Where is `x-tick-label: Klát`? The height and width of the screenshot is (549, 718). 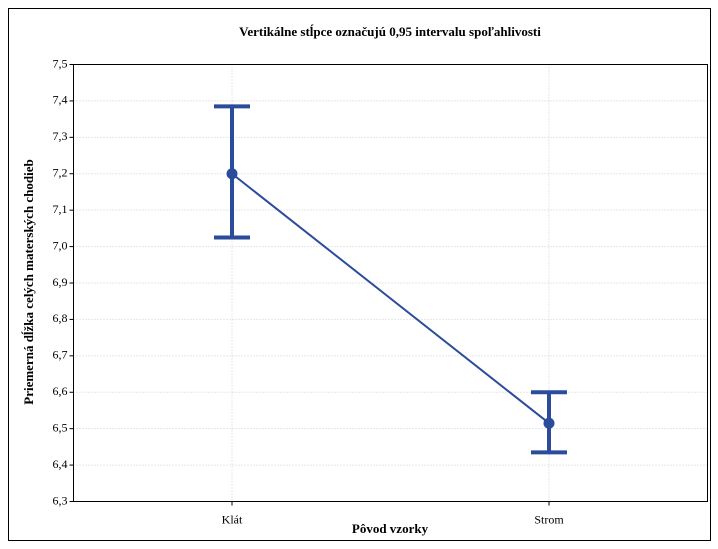 x-tick-label: Klát is located at coordinates (232, 519).